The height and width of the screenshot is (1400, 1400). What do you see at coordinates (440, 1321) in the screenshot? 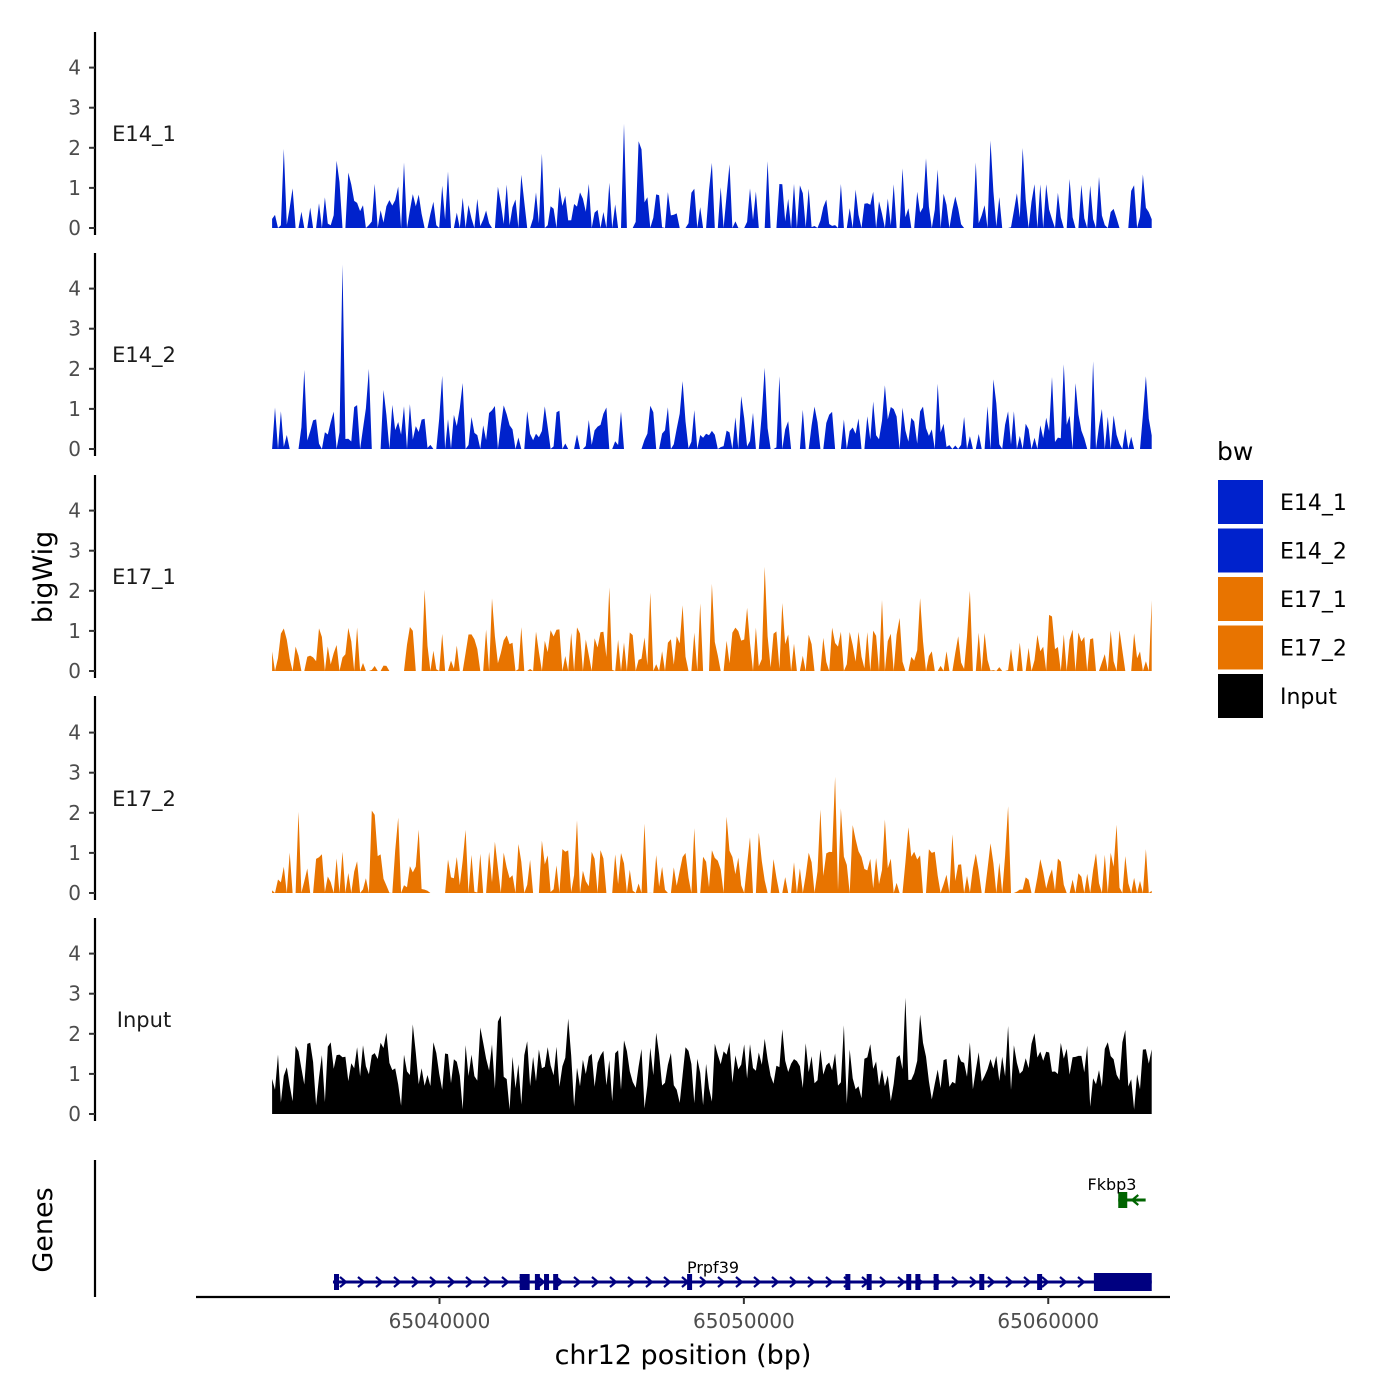
I see `x-tick-label: 65040000` at bounding box center [440, 1321].